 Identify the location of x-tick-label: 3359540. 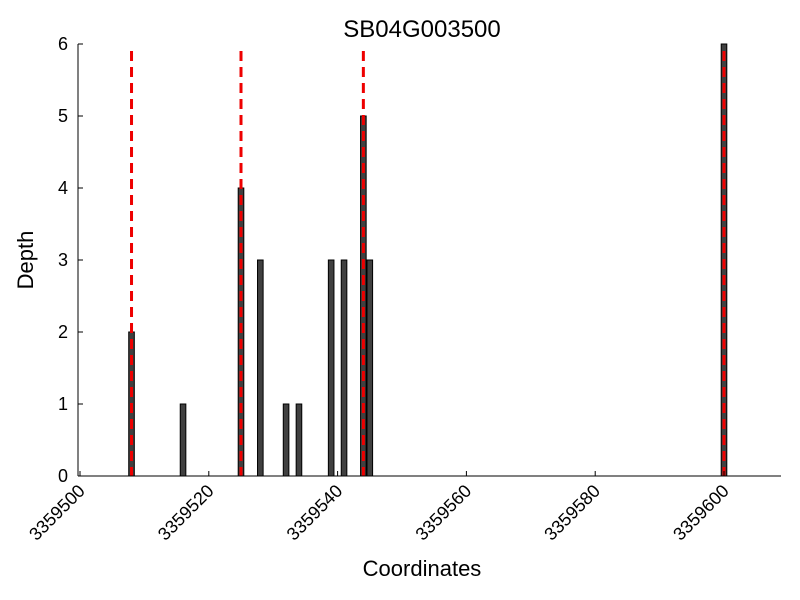
(315, 513).